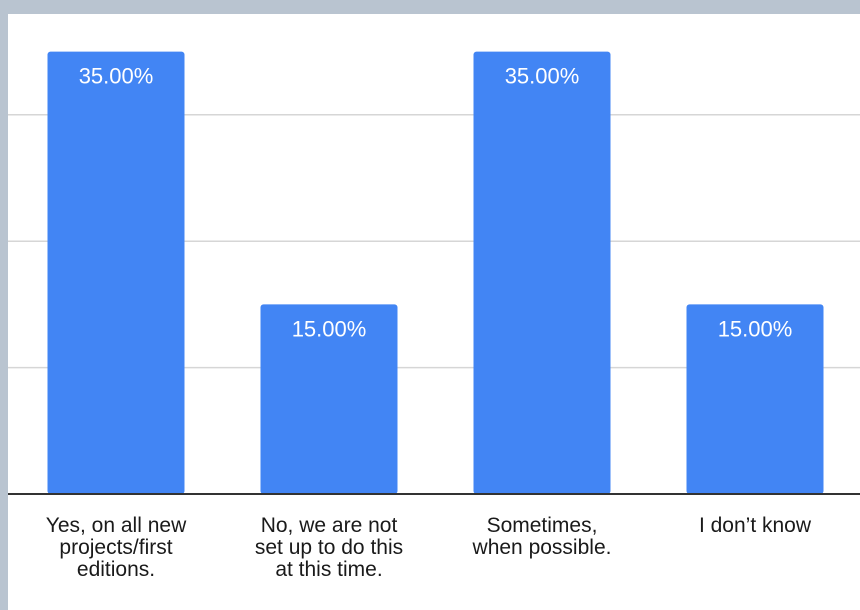 The width and height of the screenshot is (860, 610). I want to click on category-label: I don’t know, so click(755, 525).